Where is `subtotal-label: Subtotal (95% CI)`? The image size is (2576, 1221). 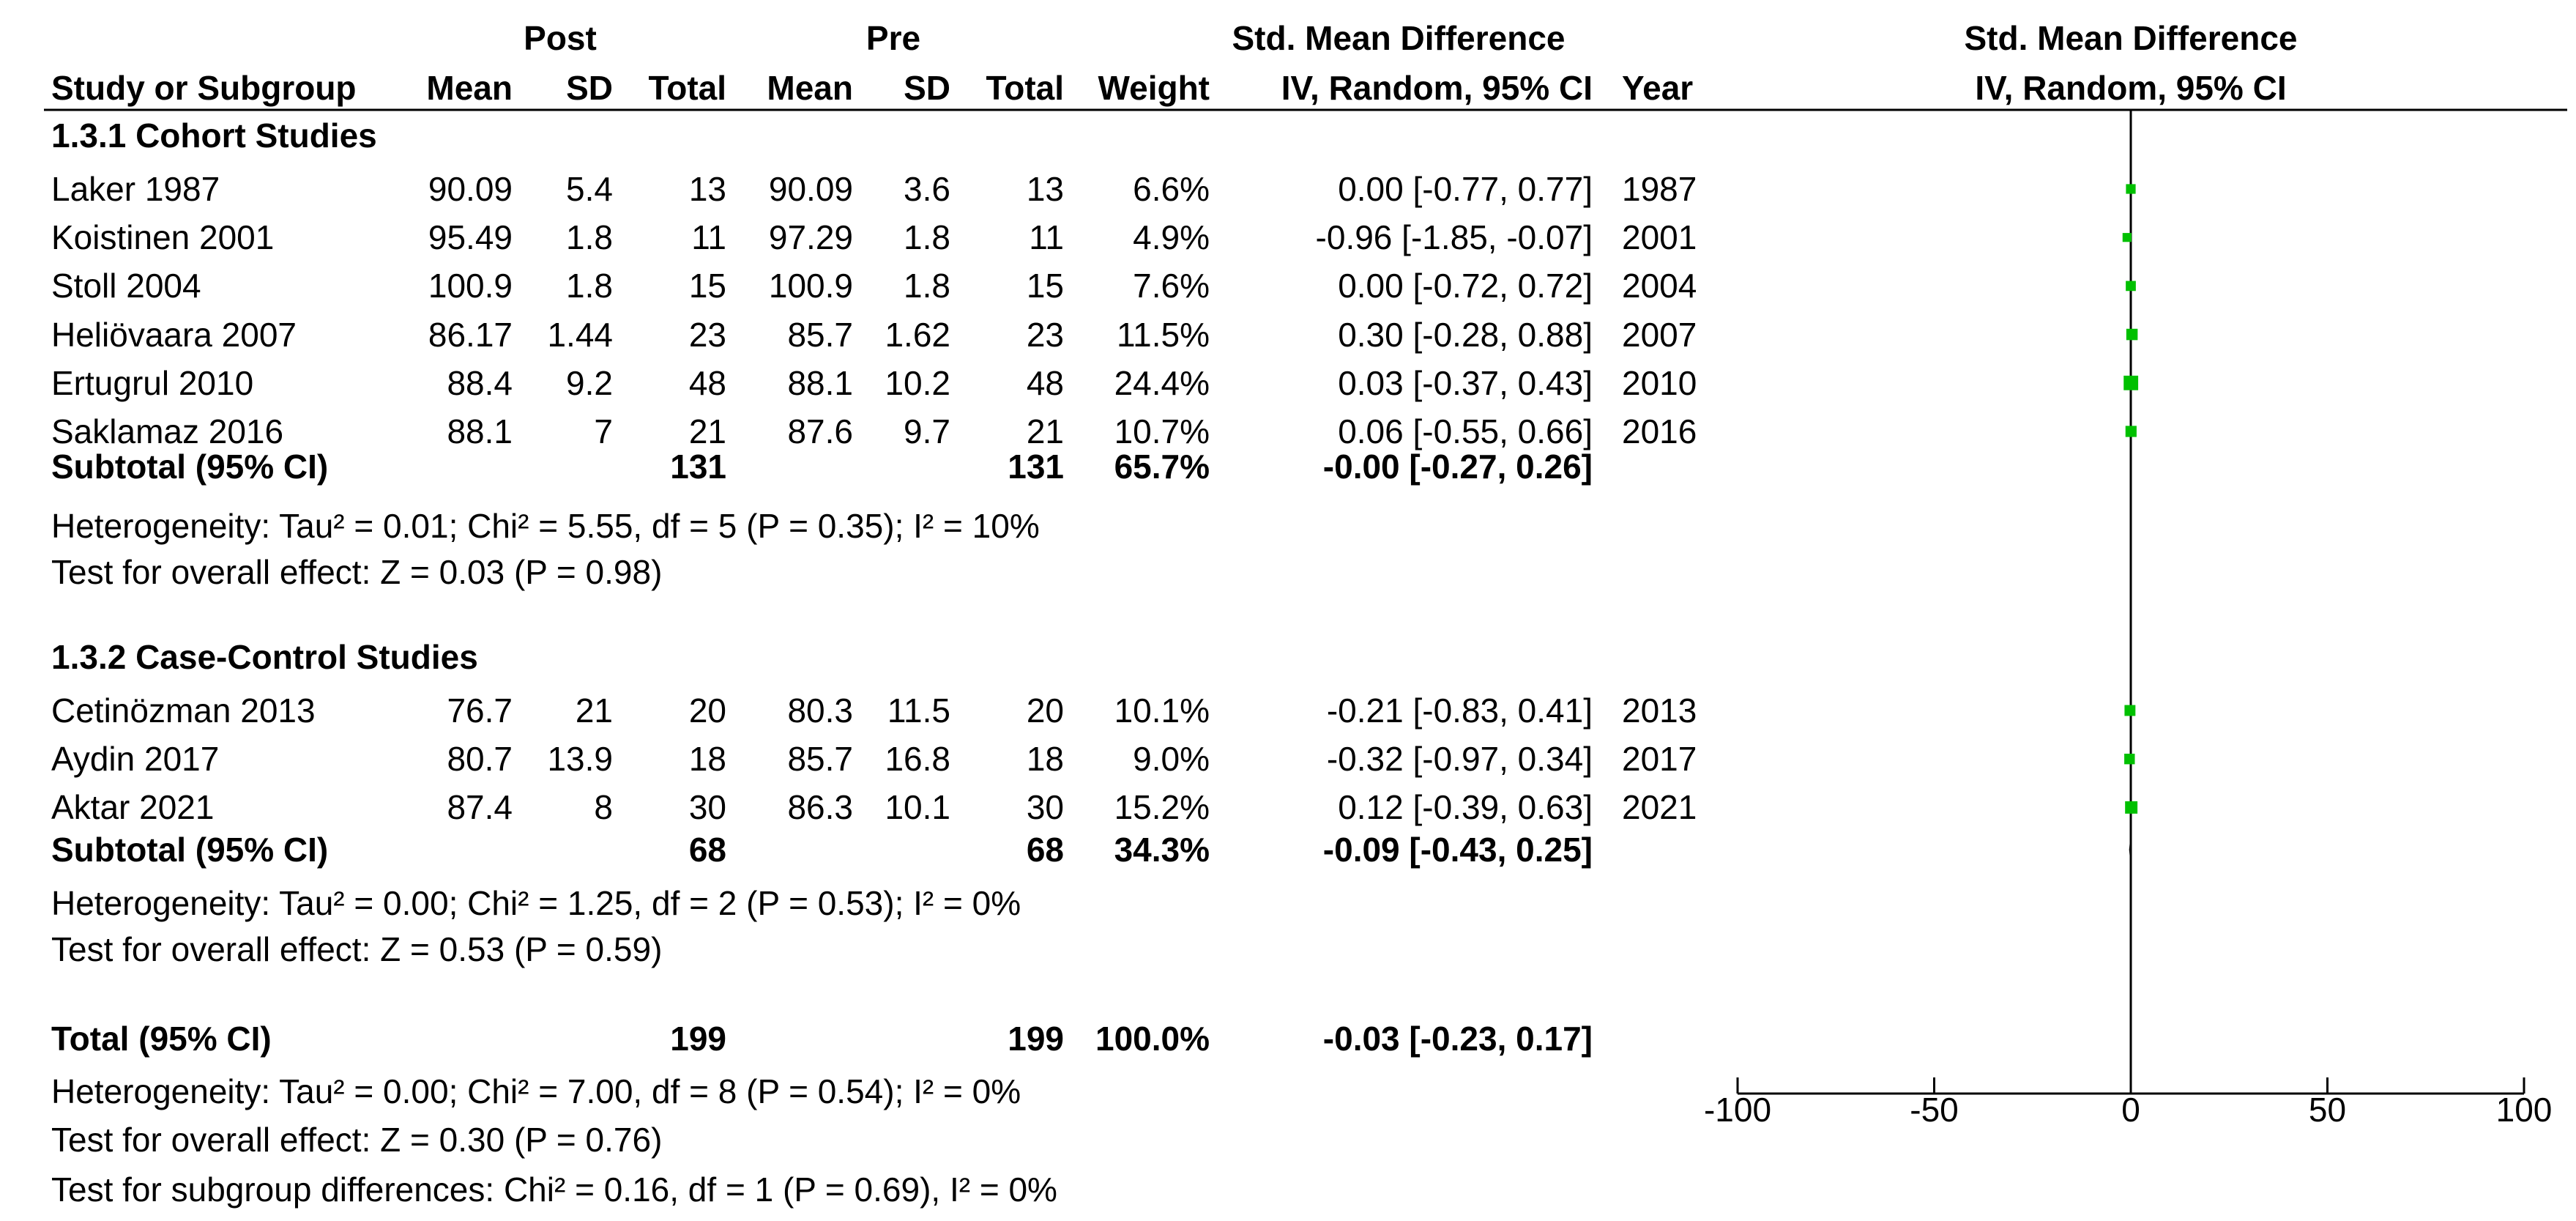 subtotal-label: Subtotal (95% CI) is located at coordinates (190, 467).